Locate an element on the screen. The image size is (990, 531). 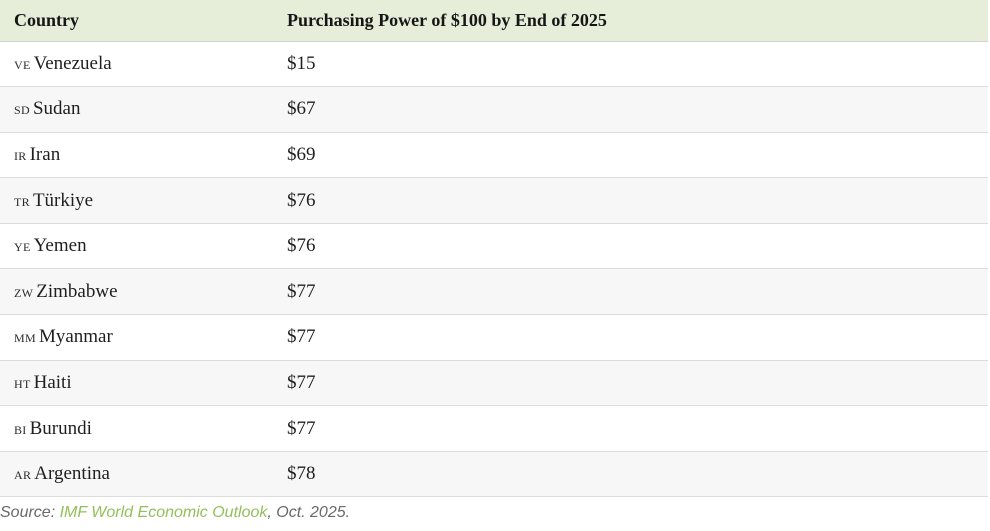
source-link: IMF World Economic Outlook is located at coordinates (163, 513).